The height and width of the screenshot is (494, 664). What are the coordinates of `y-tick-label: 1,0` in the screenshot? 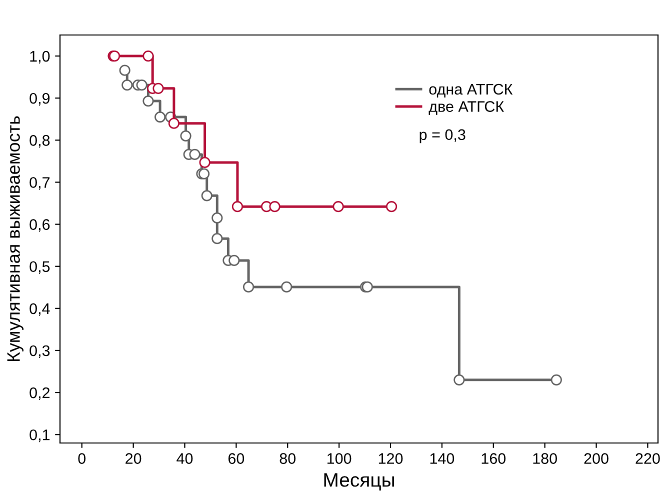 It's located at (40, 57).